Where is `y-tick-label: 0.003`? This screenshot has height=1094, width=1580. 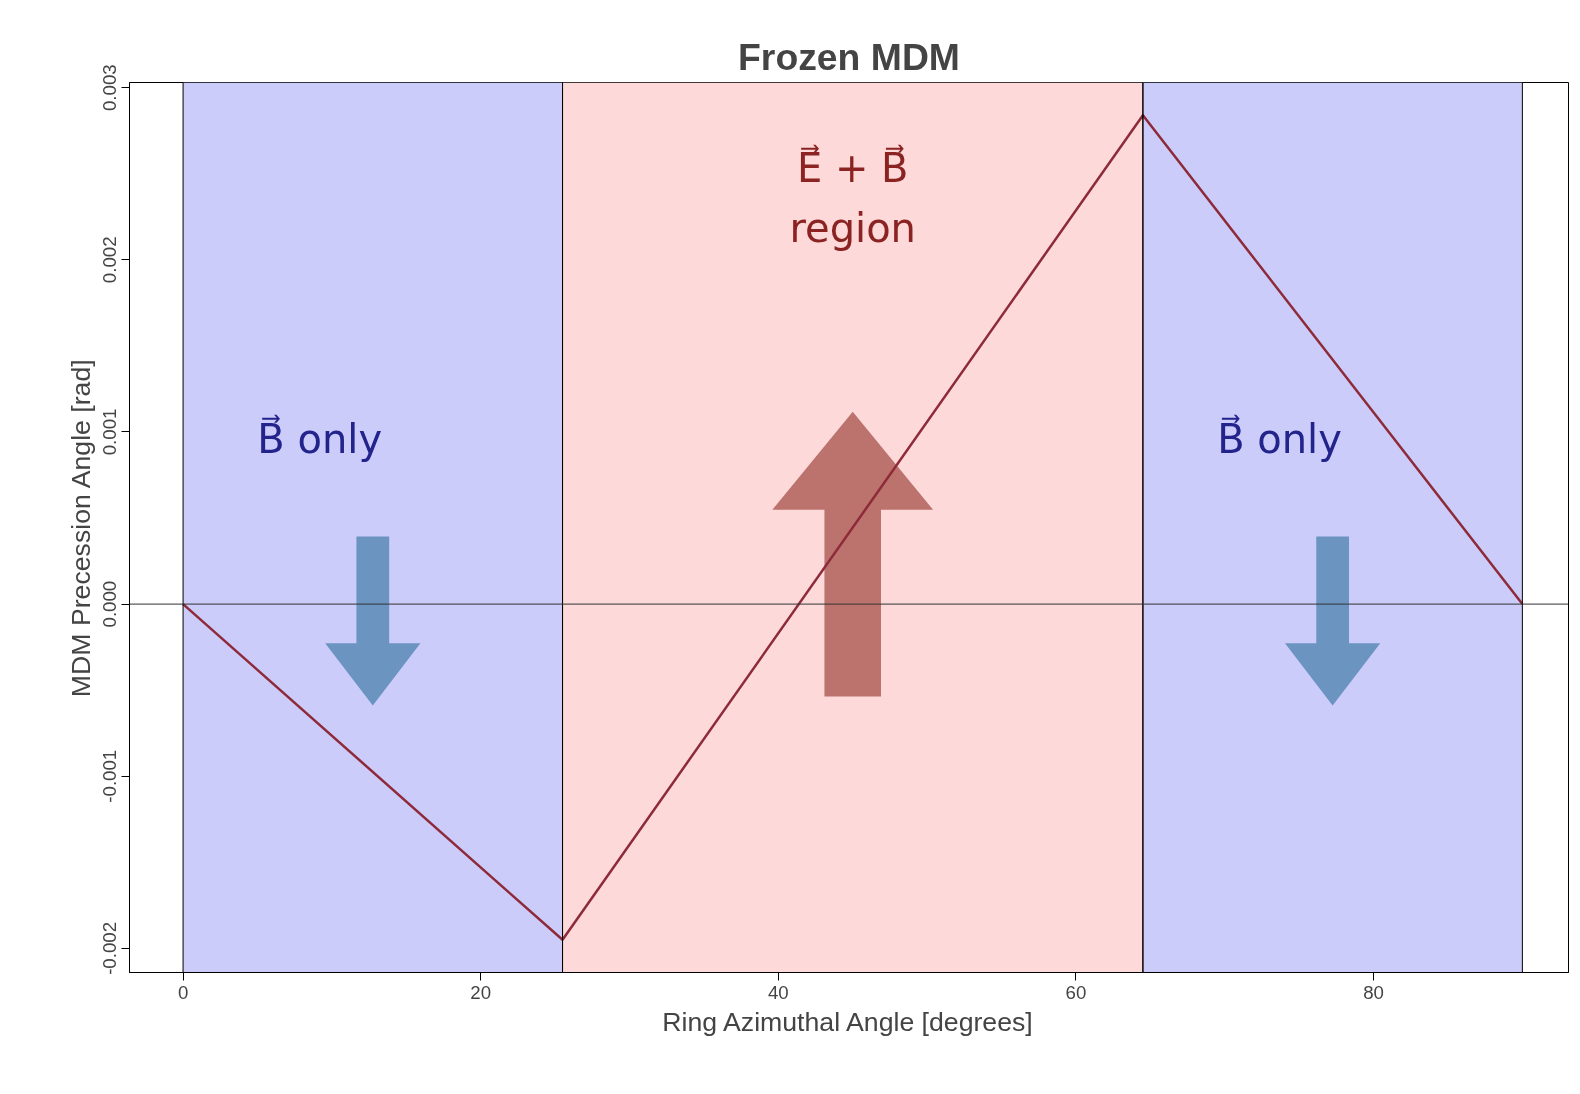 y-tick-label: 0.003 is located at coordinates (110, 88).